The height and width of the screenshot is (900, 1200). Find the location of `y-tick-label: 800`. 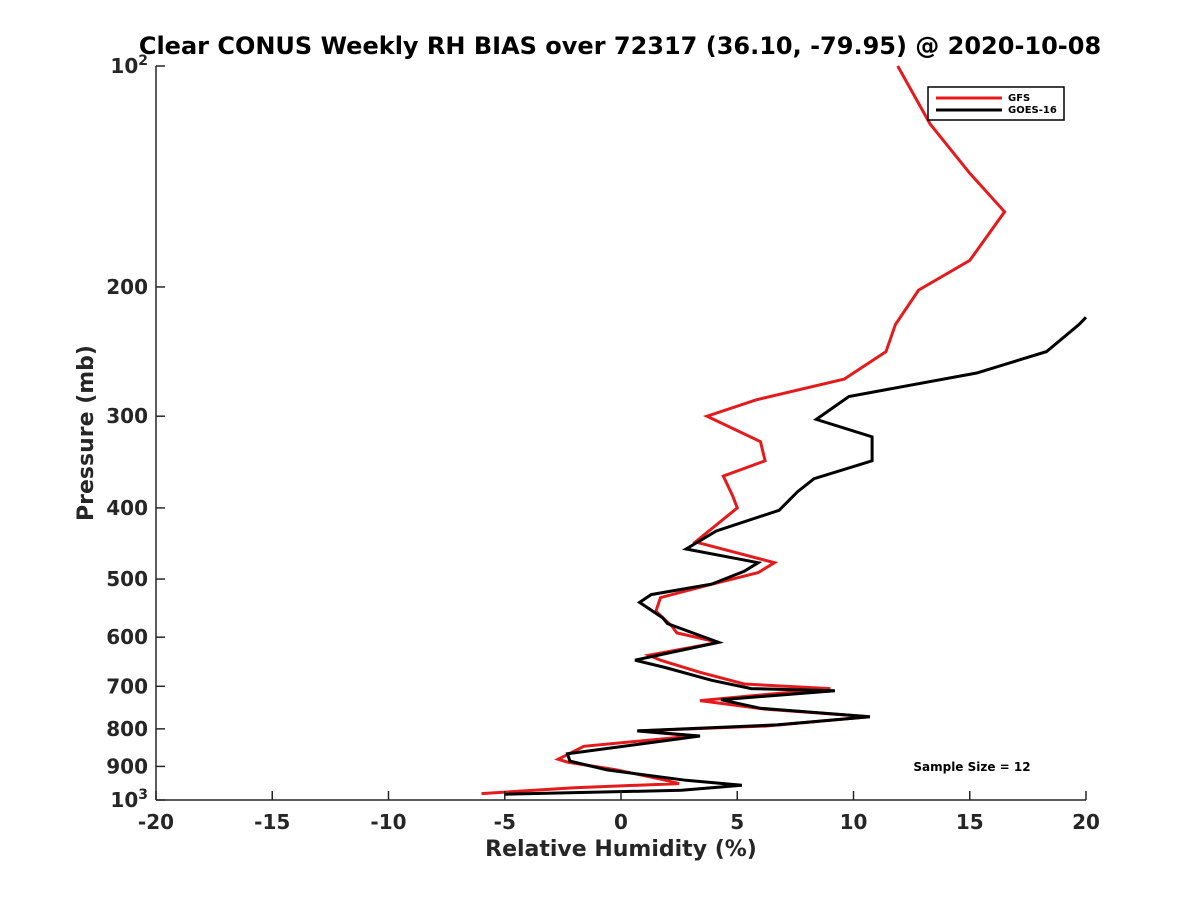

y-tick-label: 800 is located at coordinates (127, 729).